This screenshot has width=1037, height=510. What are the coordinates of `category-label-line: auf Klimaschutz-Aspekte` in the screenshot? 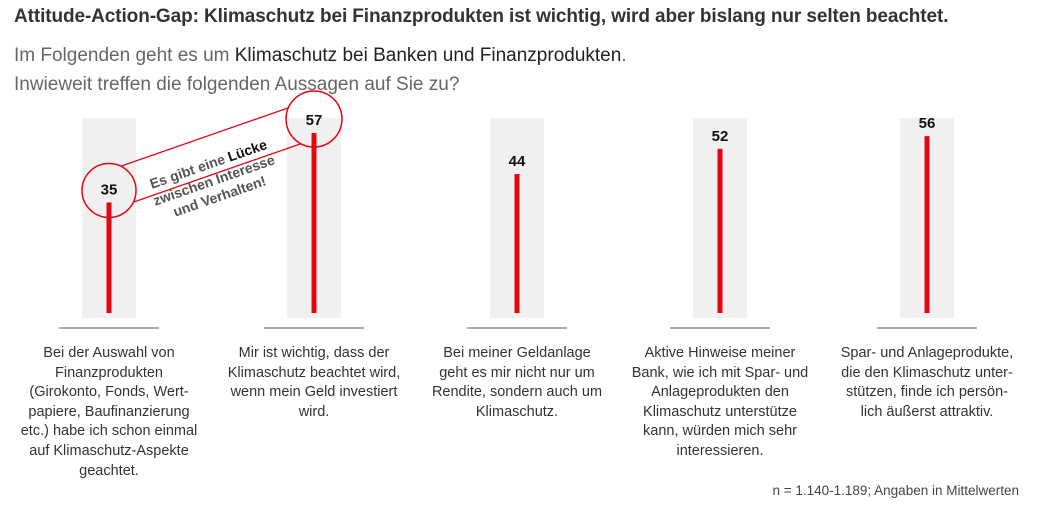 It's located at (109, 450).